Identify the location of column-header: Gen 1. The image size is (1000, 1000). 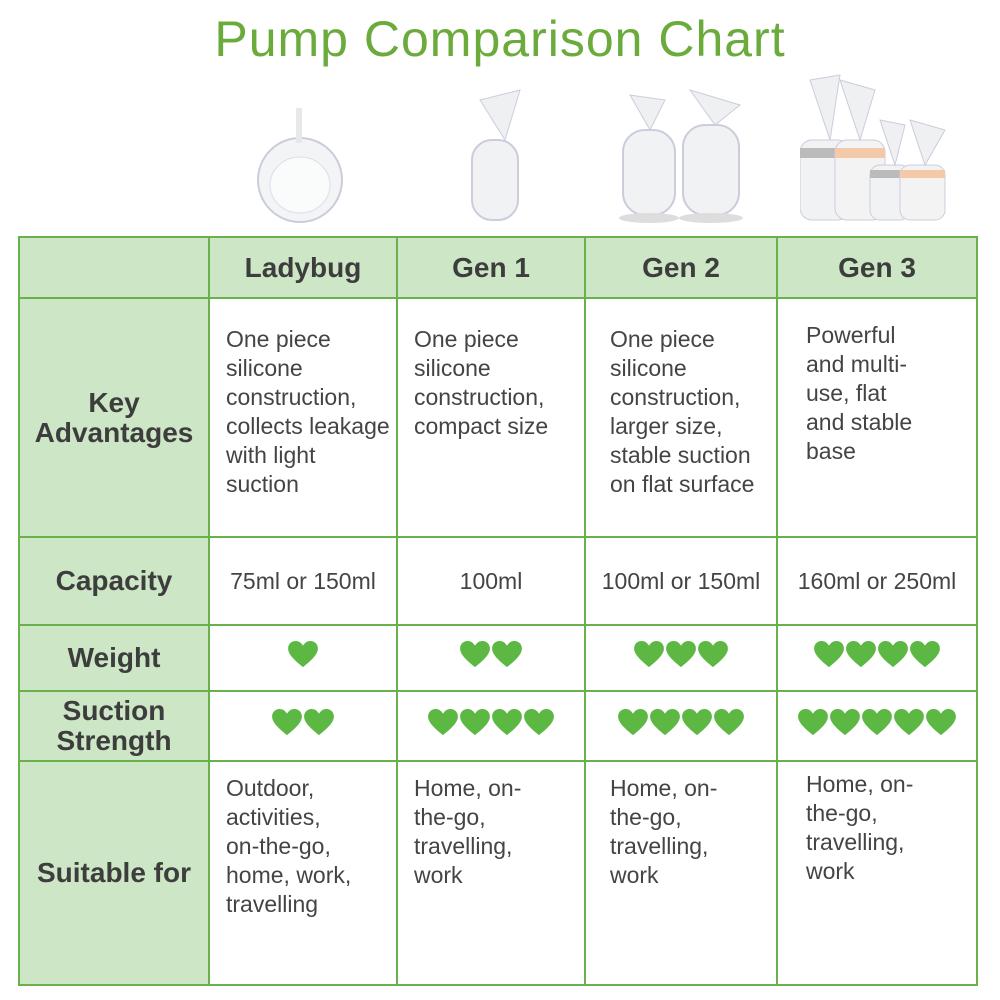
(491, 267).